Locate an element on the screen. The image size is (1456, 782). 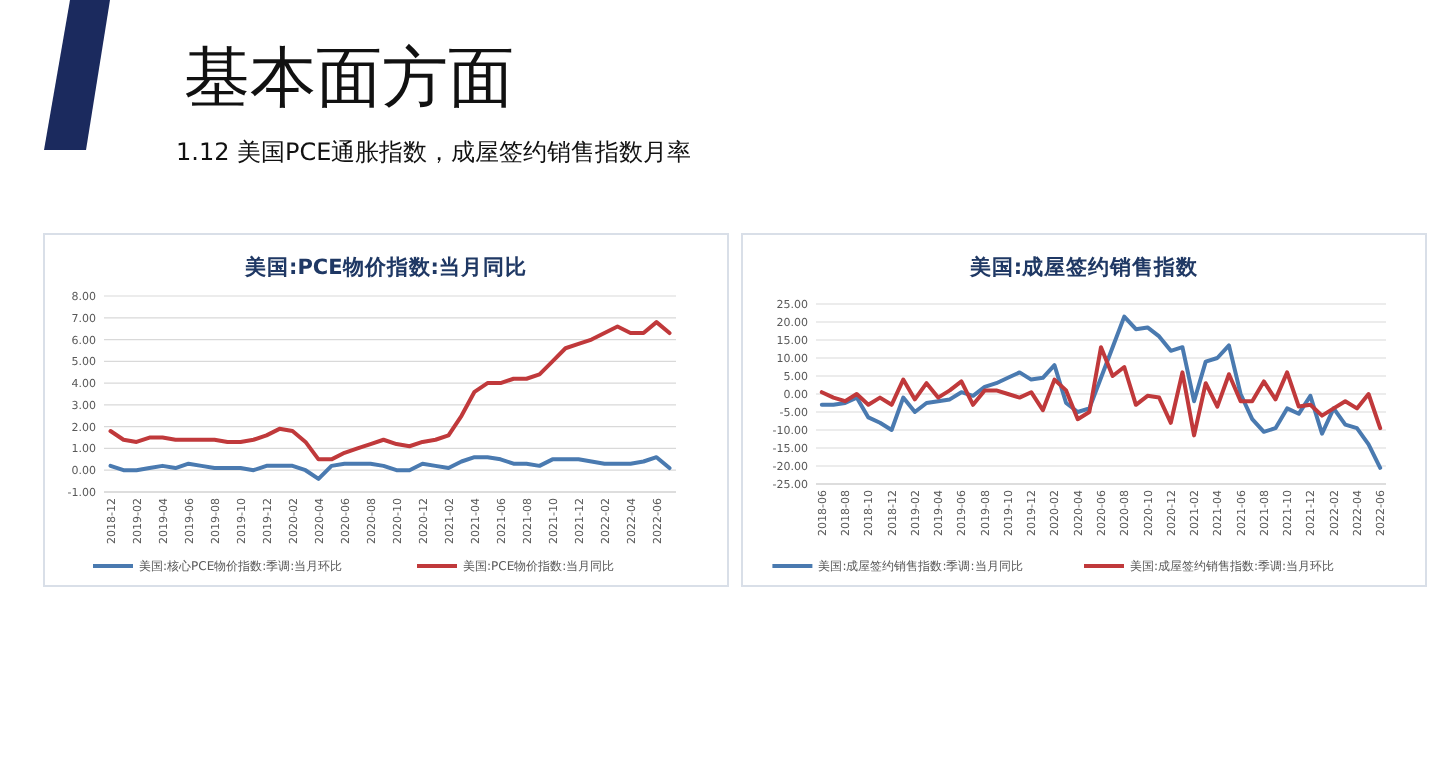
text: 1.12 美国PCE通胀指数，成屋签约销售指数月率 is located at coordinates (434, 152).